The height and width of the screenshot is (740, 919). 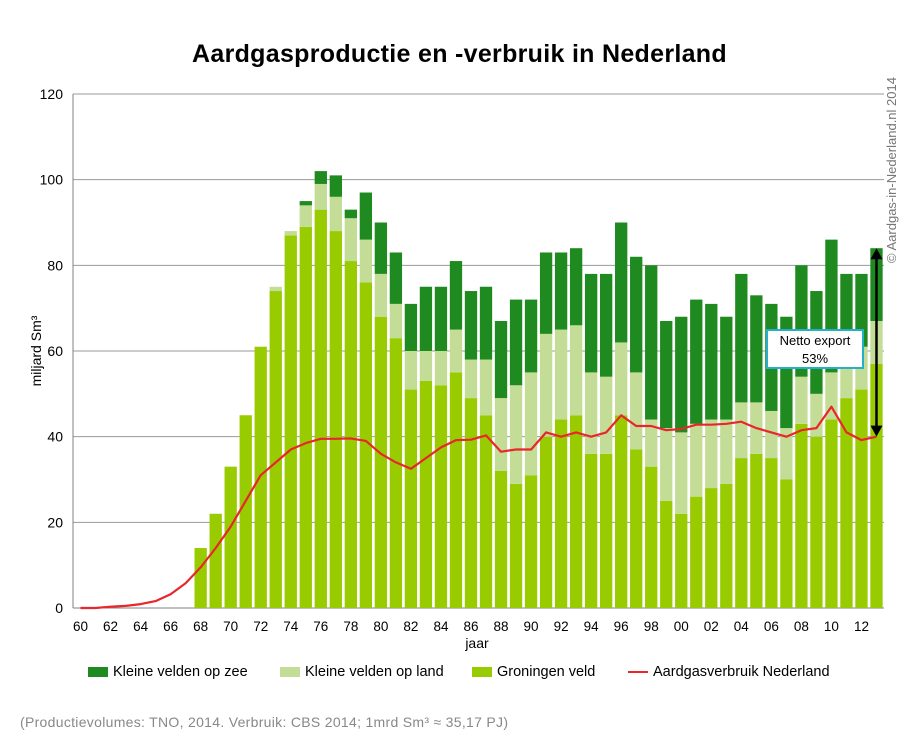 I want to click on x-axis-label: jaar, so click(x=476, y=643).